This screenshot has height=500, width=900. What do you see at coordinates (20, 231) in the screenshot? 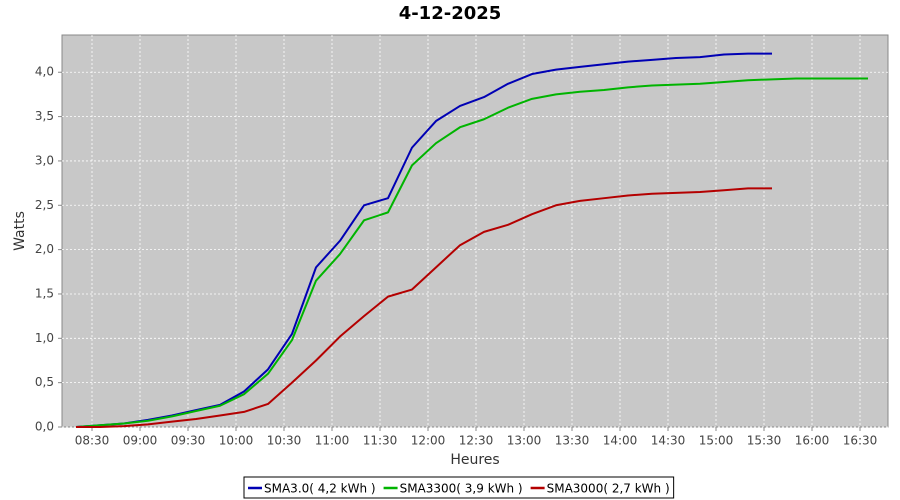
I see `y-axis-title: Watts` at bounding box center [20, 231].